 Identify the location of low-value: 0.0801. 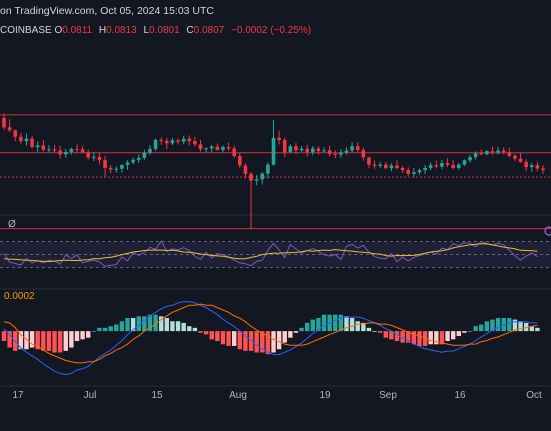
(164, 30).